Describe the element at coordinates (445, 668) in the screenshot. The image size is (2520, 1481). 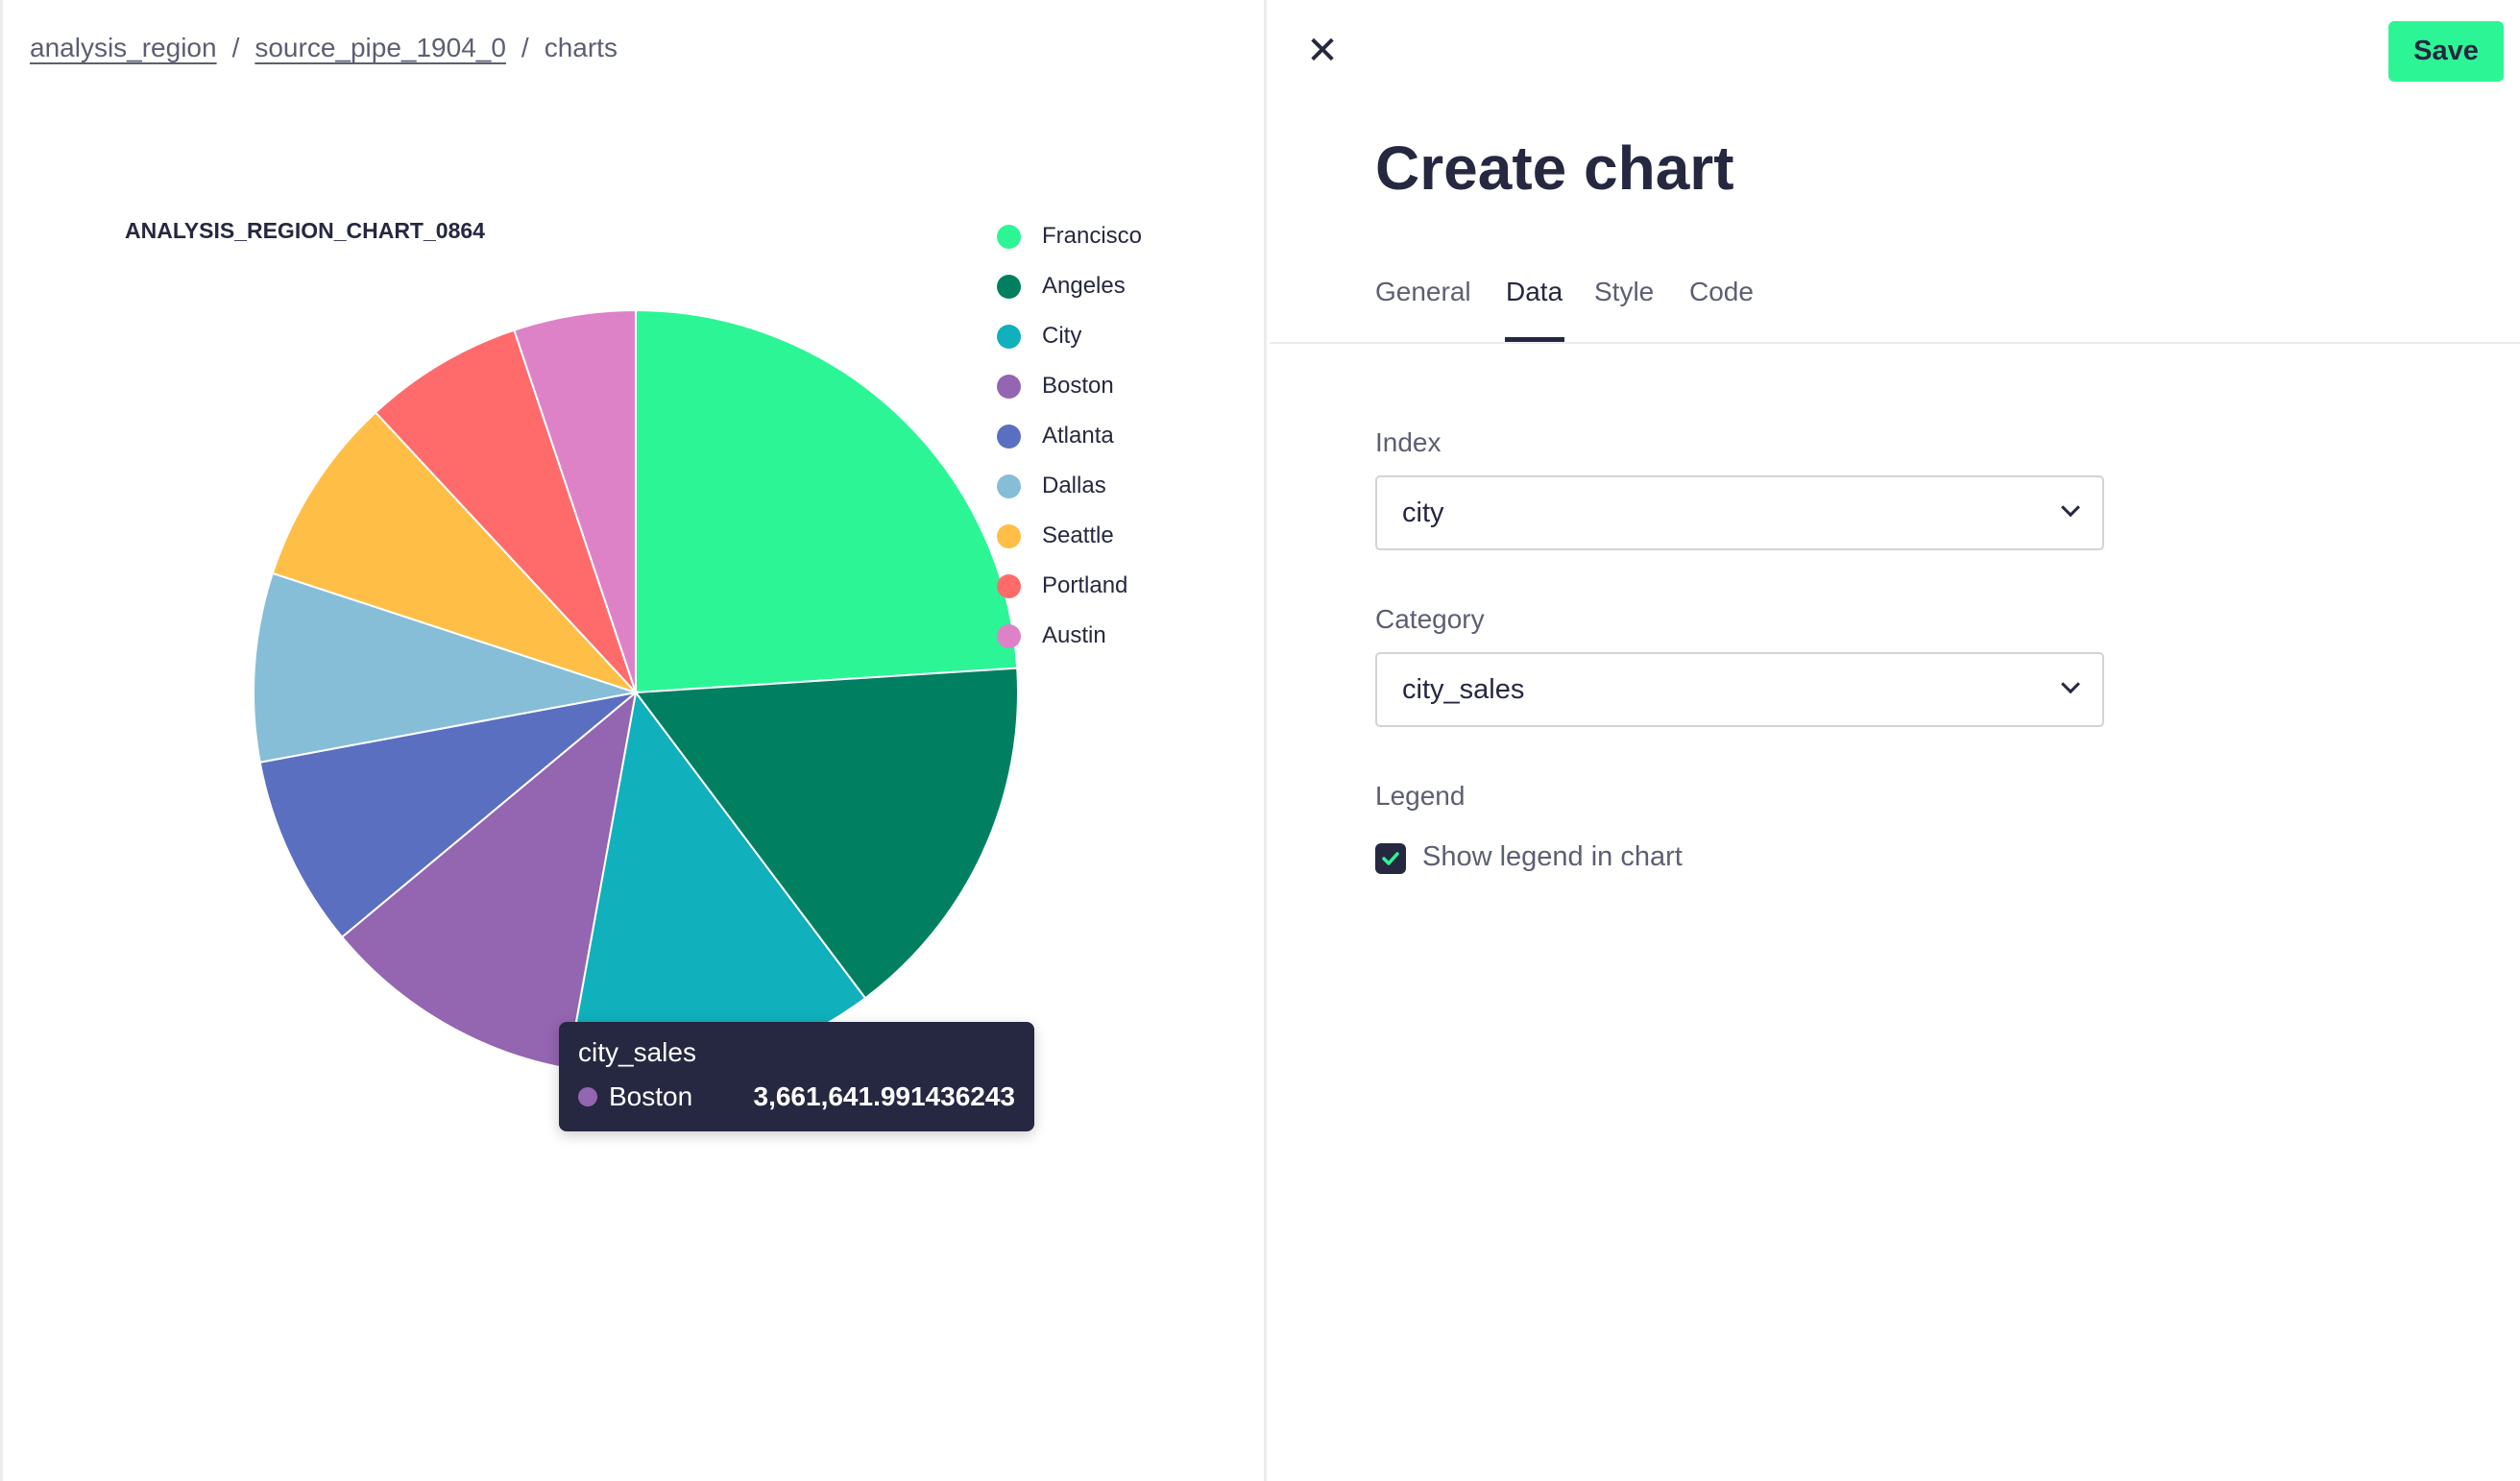
I see `pie-slice-dallas` at that location.